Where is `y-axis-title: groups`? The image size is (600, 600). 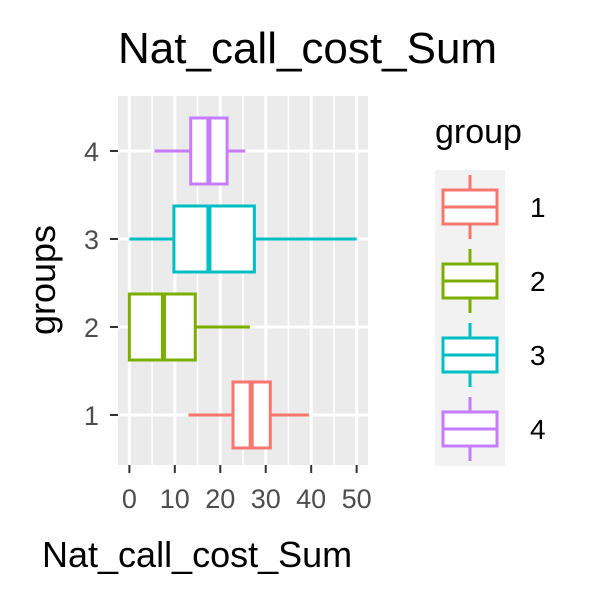
y-axis-title: groups is located at coordinates (42, 280).